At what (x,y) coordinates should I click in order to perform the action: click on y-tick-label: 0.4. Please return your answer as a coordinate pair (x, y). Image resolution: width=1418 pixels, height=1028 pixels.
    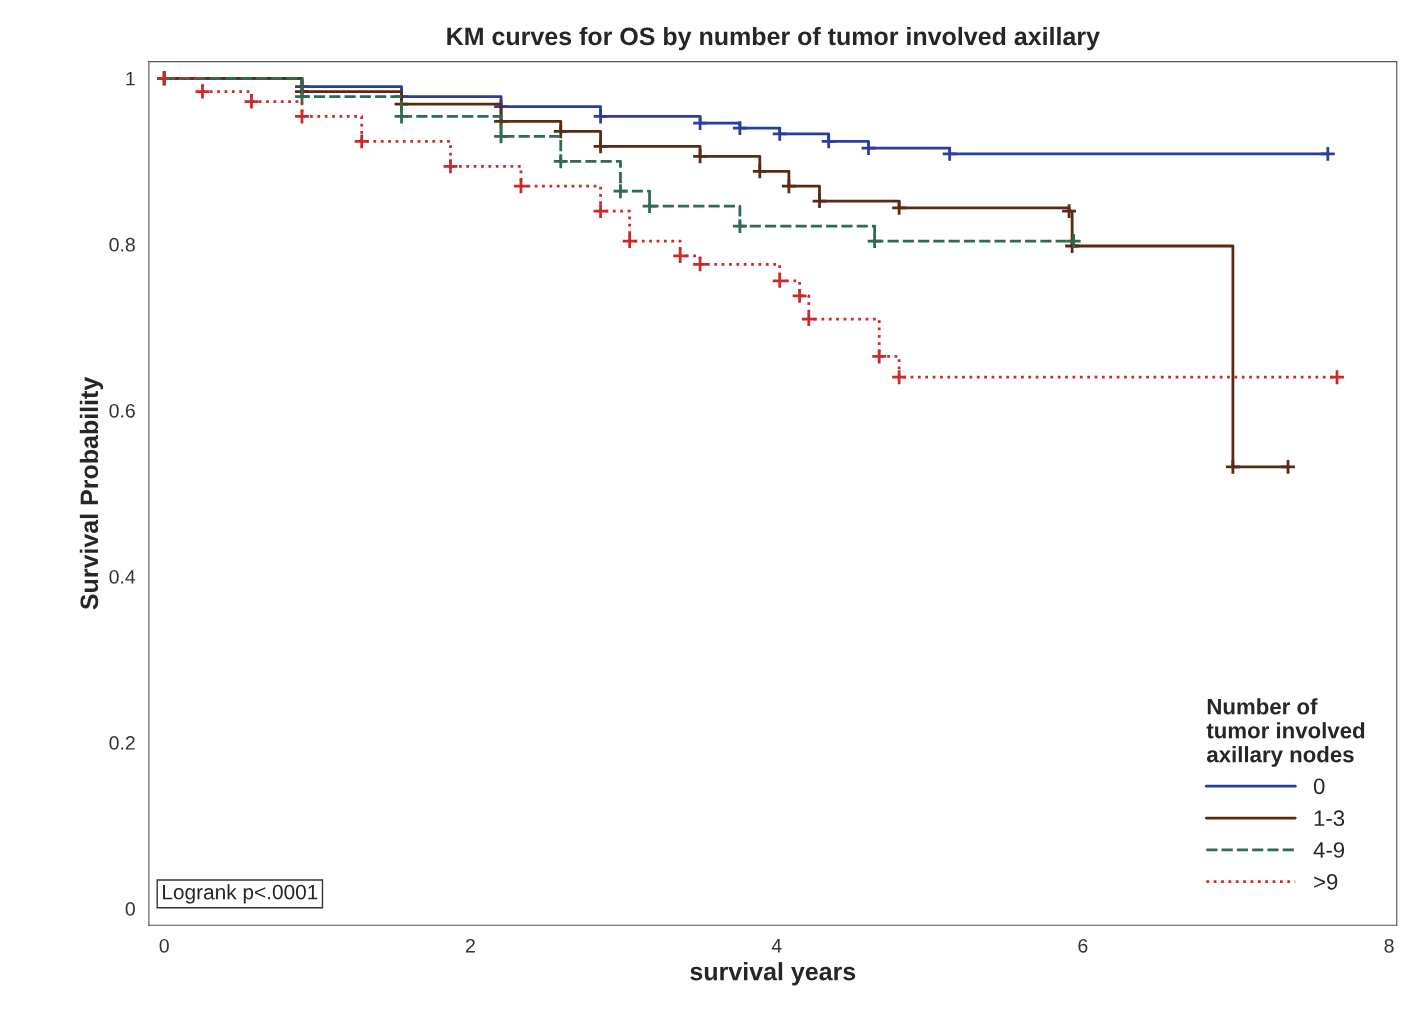
    Looking at the image, I should click on (122, 576).